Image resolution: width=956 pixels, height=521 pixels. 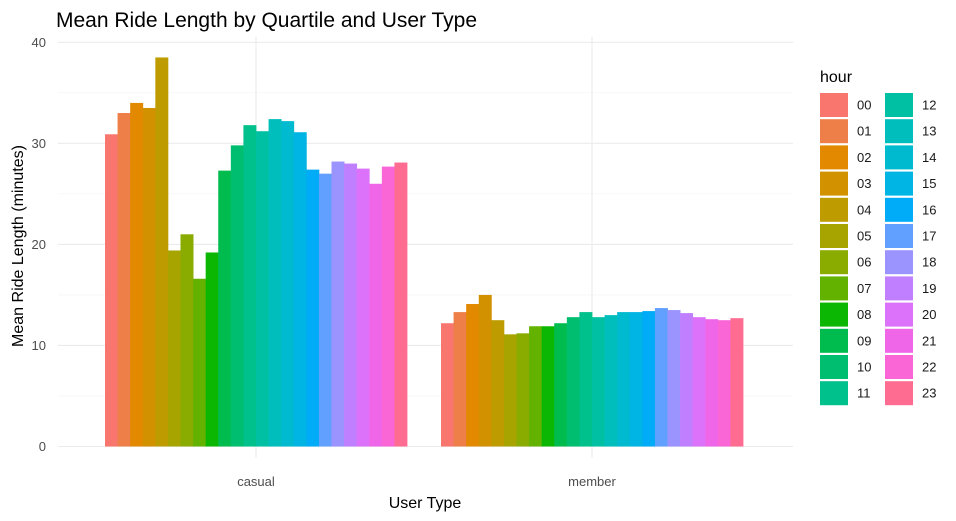 I want to click on legend-label-01: 01, so click(x=864, y=131).